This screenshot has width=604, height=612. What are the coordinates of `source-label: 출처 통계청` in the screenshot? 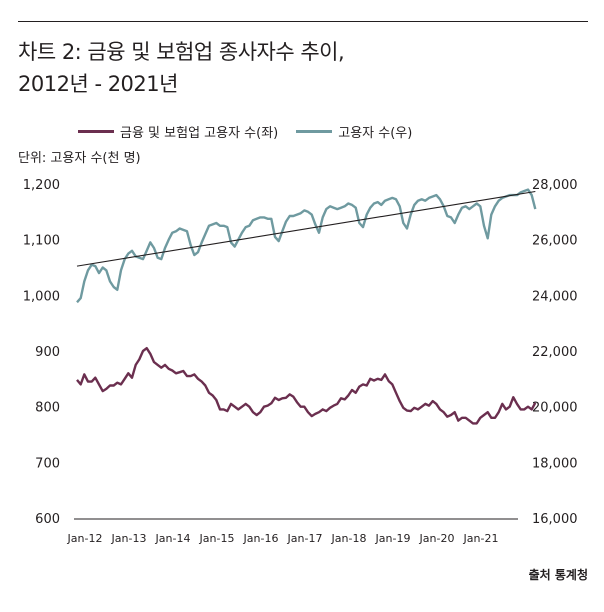 It's located at (558, 575).